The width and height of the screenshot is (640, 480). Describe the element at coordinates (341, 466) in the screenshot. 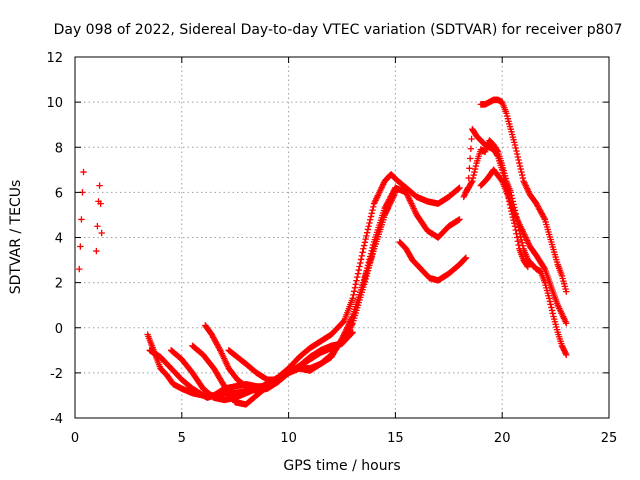

I see `x-axis-title: GPS time / hours` at that location.